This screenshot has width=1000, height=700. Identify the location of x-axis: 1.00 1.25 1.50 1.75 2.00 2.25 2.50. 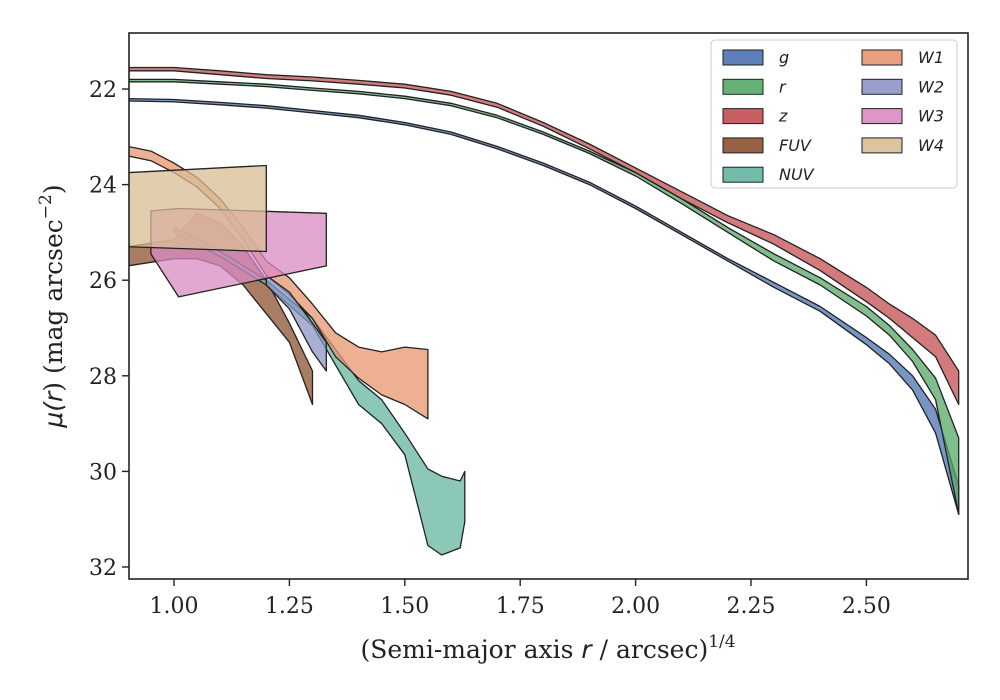
(520, 599).